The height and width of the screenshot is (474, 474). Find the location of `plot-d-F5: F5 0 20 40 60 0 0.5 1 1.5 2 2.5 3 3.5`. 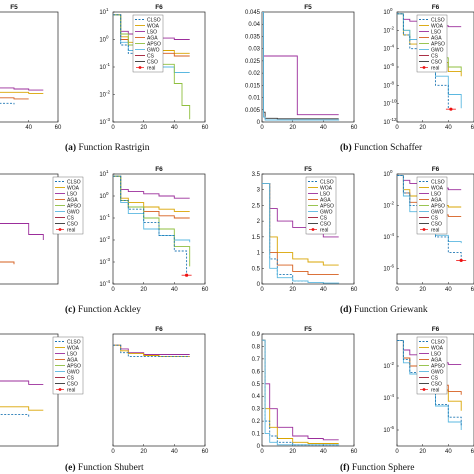

plot-d-F5: F5 0 20 40 60 0 0.5 1 1.5 2 2.5 3 3.5 is located at coordinates (305, 229).